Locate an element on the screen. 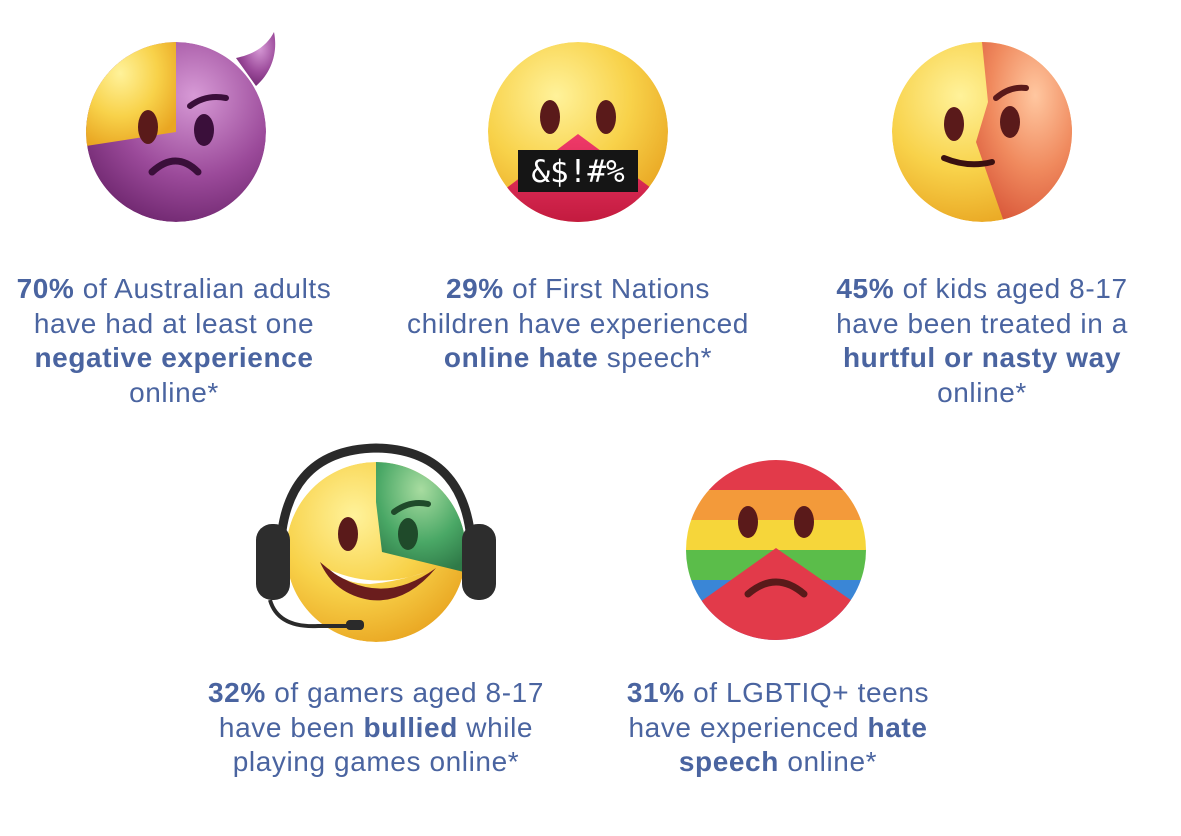 The image size is (1181, 836). stat-highlight: negative experience is located at coordinates (174, 357).